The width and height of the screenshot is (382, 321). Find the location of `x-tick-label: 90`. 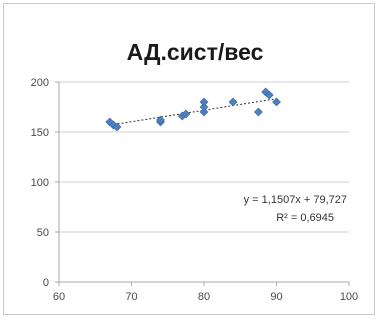

x-tick-label: 90 is located at coordinates (276, 297).